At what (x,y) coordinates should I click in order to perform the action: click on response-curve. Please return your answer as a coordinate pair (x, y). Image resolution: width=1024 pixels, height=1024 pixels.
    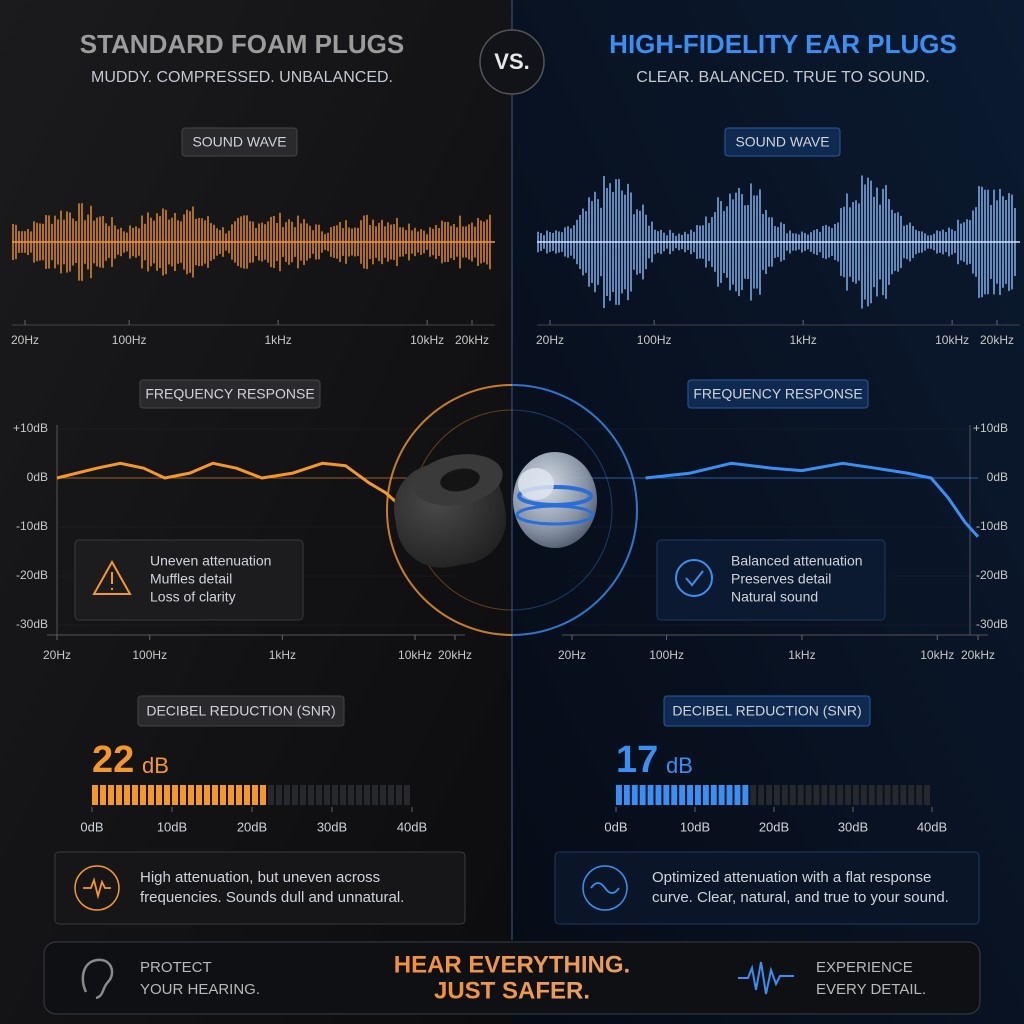
    Looking at the image, I should click on (230, 485).